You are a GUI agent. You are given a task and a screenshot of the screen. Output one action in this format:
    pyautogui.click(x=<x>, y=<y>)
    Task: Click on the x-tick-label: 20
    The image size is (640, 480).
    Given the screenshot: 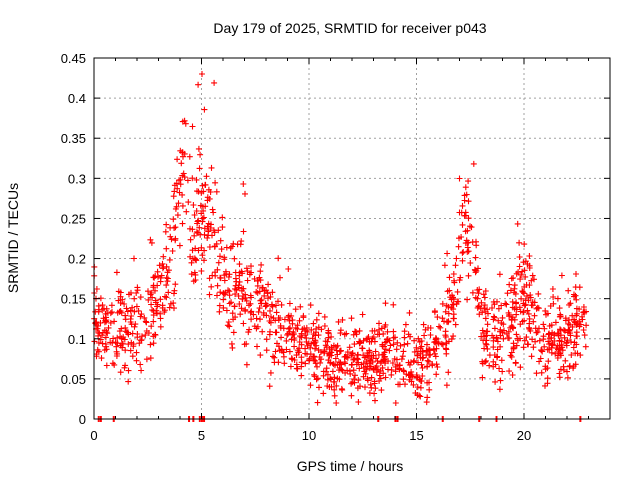 What is the action you would take?
    pyautogui.click(x=524, y=435)
    